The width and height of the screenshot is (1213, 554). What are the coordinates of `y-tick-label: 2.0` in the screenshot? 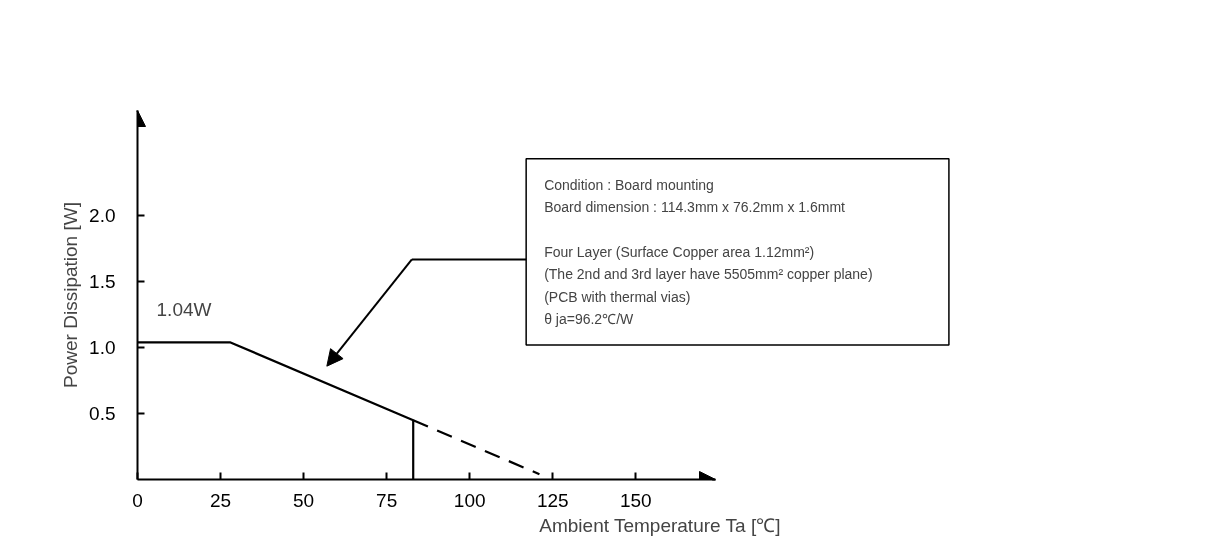 It's located at (102, 216).